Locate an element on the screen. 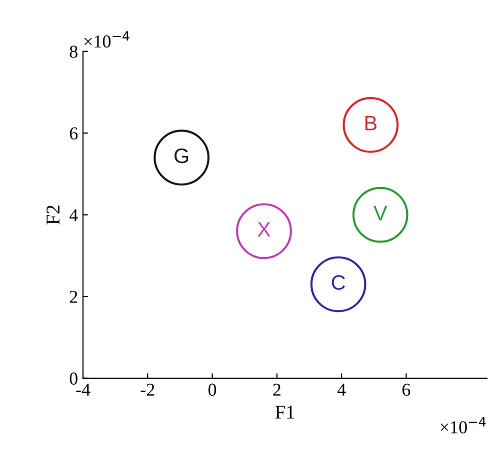 The height and width of the screenshot is (467, 500). series-label: G is located at coordinates (181, 156).